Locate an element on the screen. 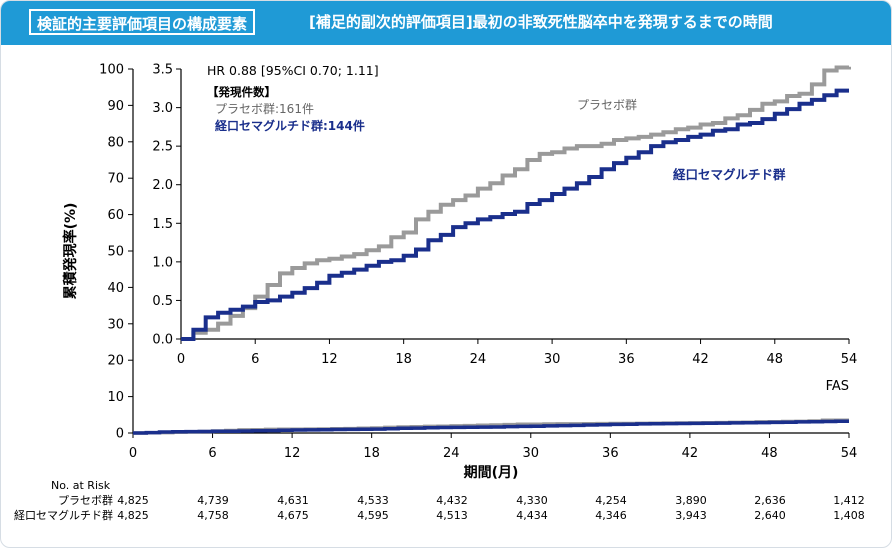 The width and height of the screenshot is (892, 548). main-x-tick-label: 6 is located at coordinates (212, 453).